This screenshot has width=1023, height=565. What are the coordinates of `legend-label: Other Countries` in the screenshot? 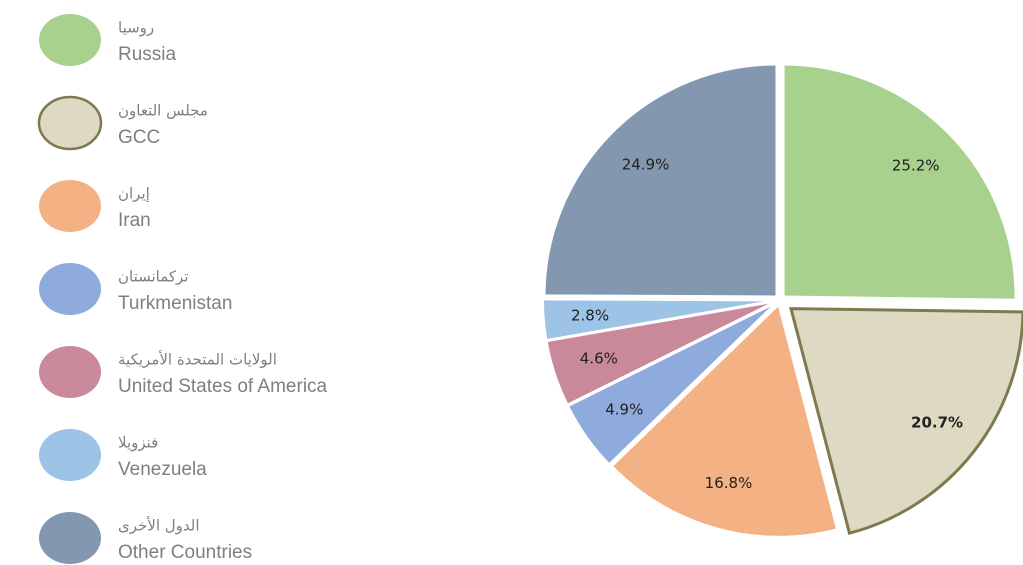 It's located at (185, 552).